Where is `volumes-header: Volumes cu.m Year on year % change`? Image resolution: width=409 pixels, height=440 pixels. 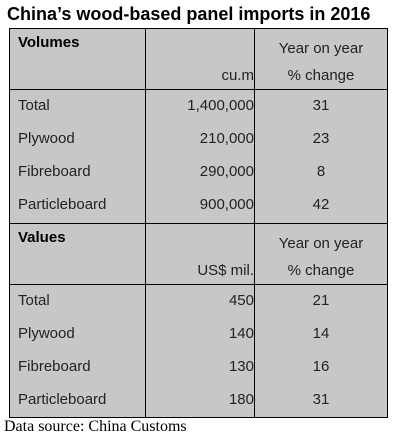
volumes-header: Volumes cu.m Year on year % change is located at coordinates (198, 59).